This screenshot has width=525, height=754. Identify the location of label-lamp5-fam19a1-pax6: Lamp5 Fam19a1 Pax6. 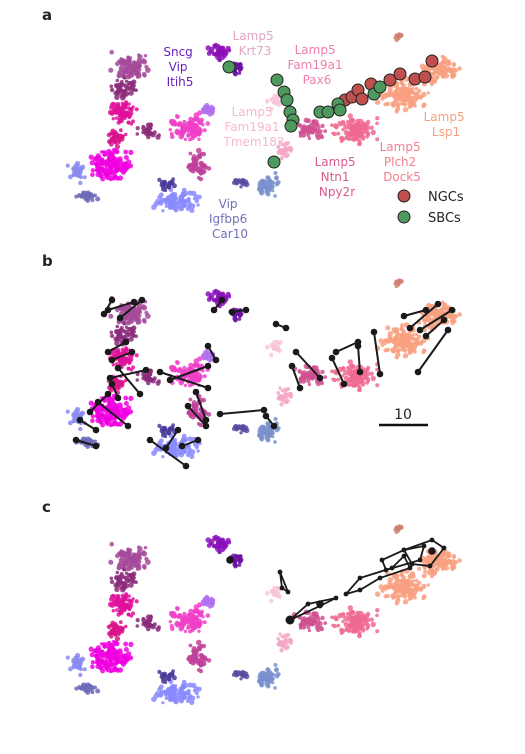
(317, 65).